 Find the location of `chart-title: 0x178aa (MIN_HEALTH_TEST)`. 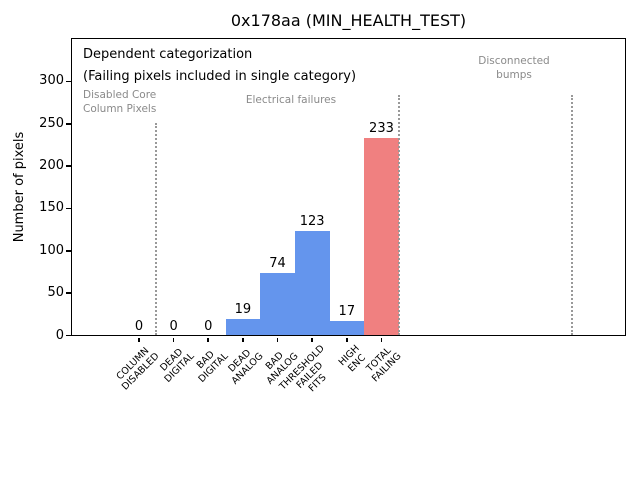

chart-title: 0x178aa (MIN_HEALTH_TEST) is located at coordinates (348, 20).